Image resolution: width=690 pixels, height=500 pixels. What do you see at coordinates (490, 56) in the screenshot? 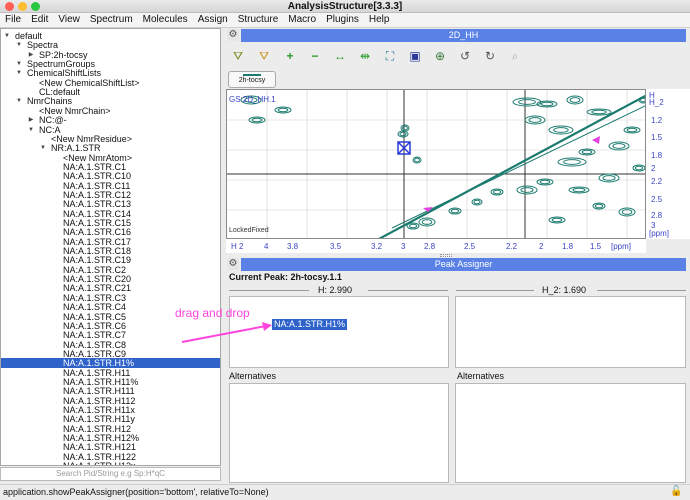
I see `redo-icon: ↻` at bounding box center [490, 56].